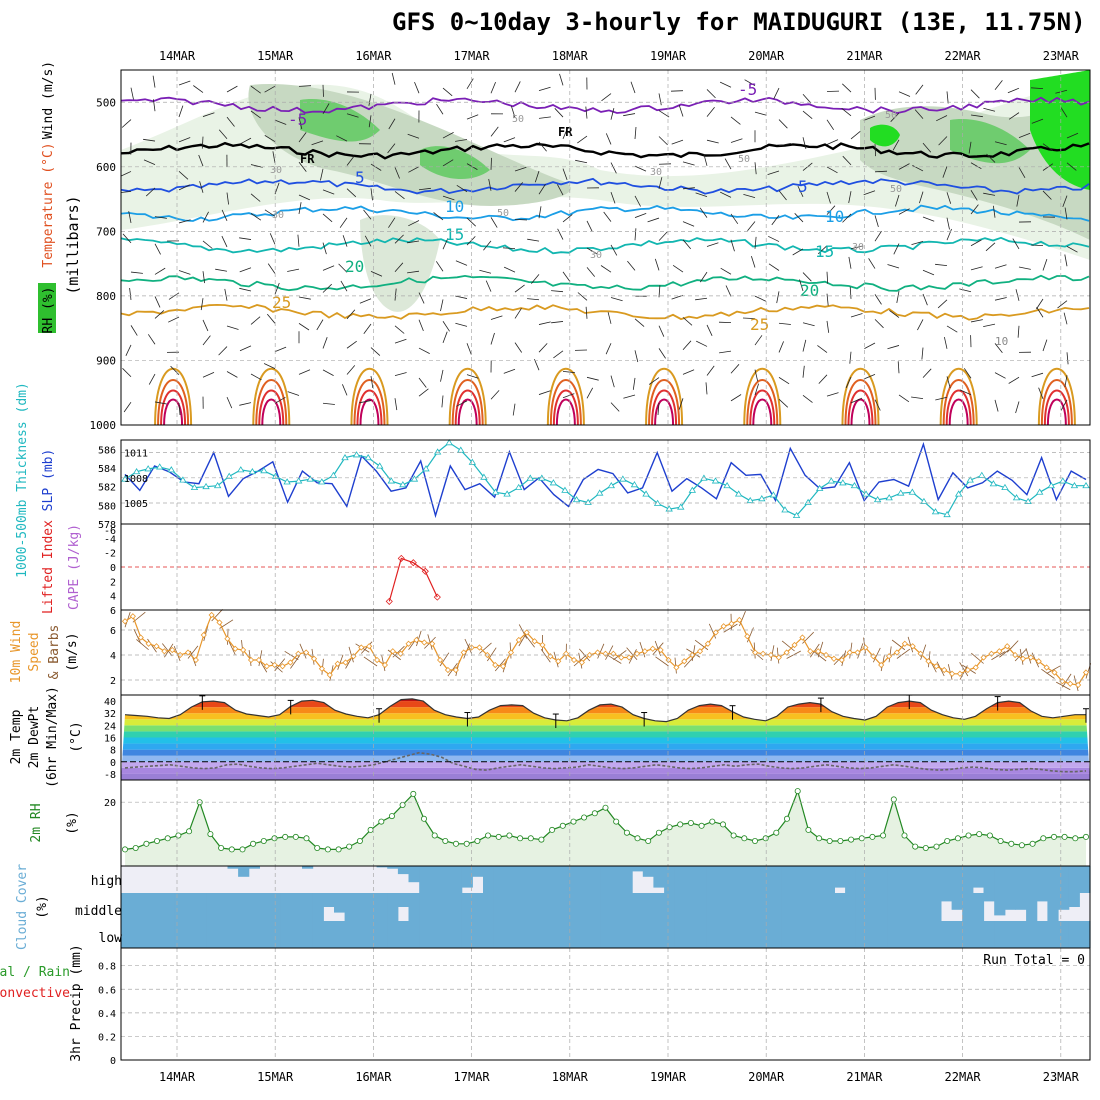 The width and height of the screenshot is (1100, 1100). Describe the element at coordinates (605, 740) in the screenshot. I see `temperature-band` at that location.